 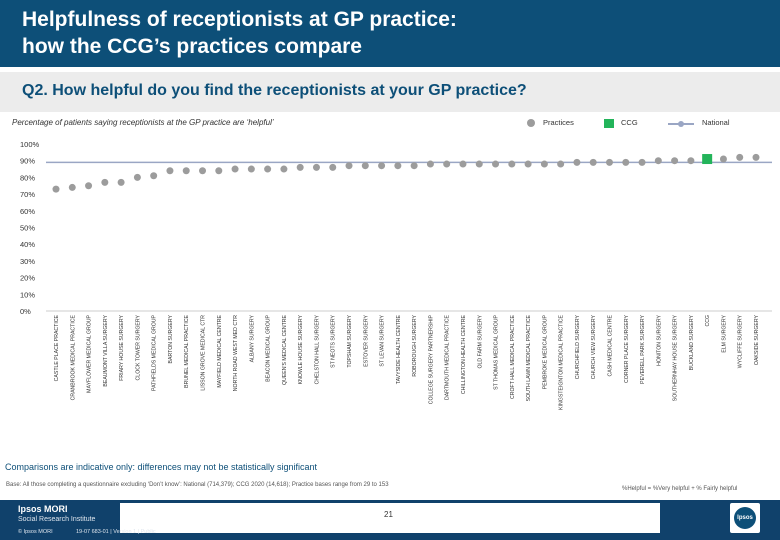 What do you see at coordinates (366, 340) in the screenshot?
I see `category-label: ESTOVER SURGERY` at bounding box center [366, 340].